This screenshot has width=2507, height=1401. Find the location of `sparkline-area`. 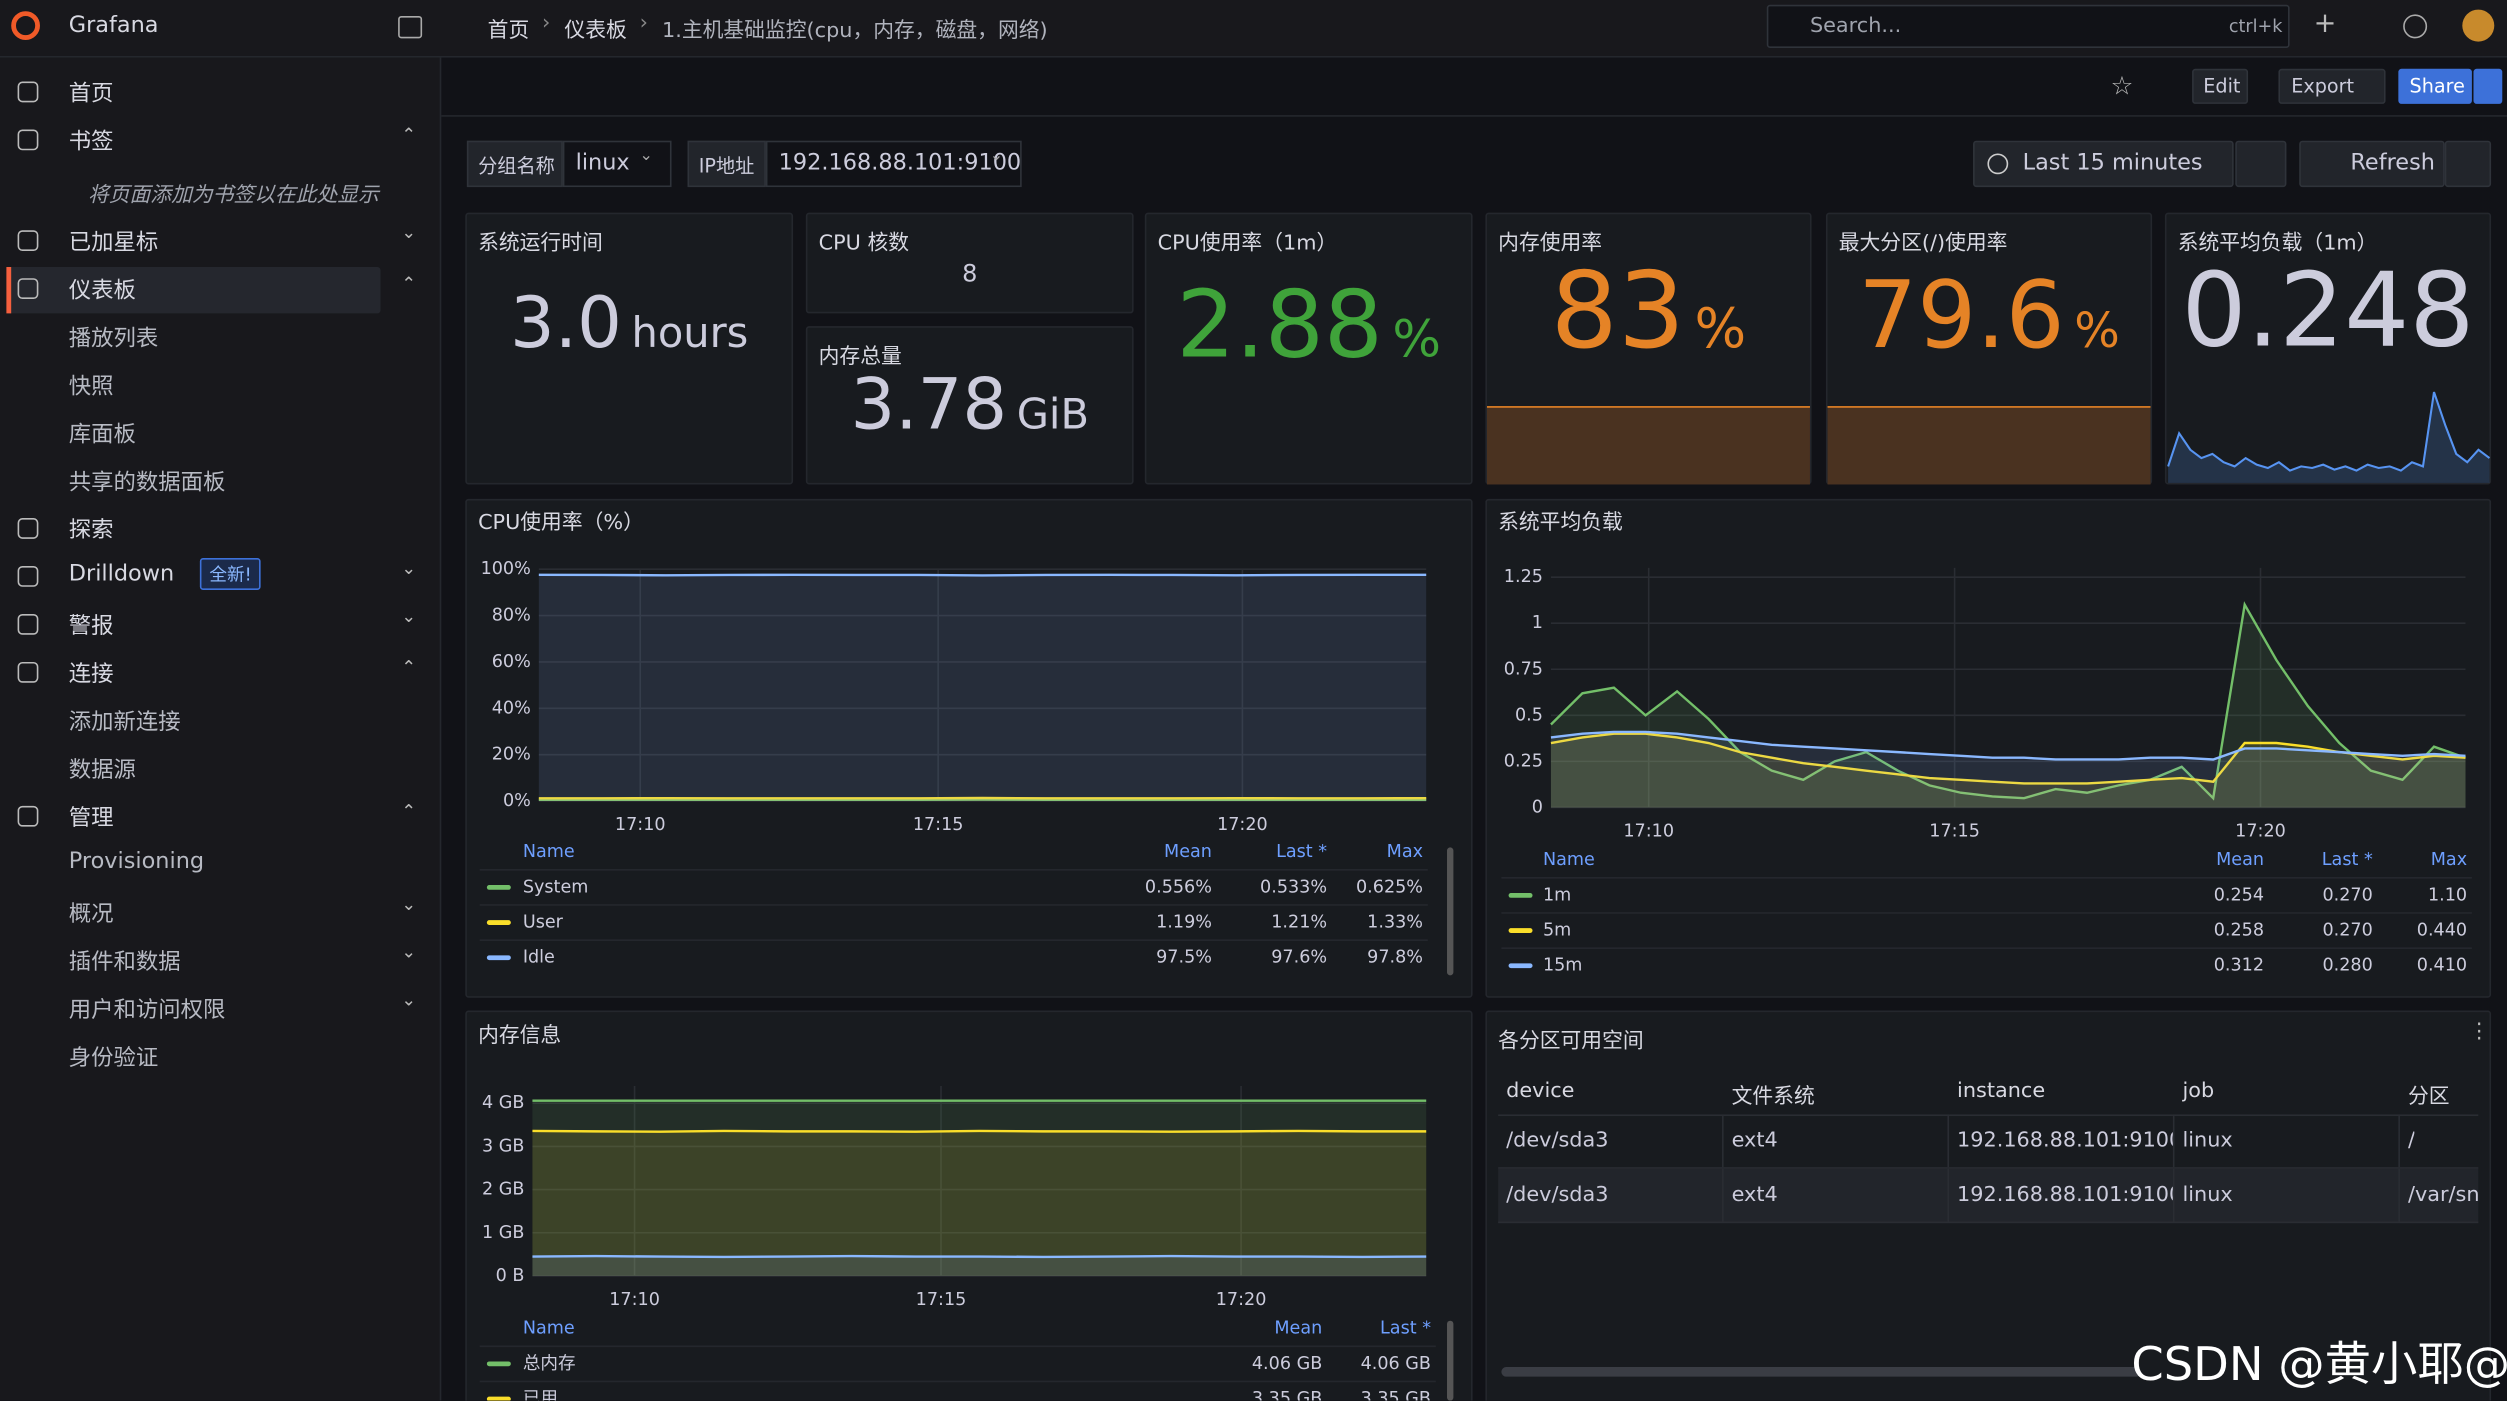

sparkline-area is located at coordinates (2328, 437).